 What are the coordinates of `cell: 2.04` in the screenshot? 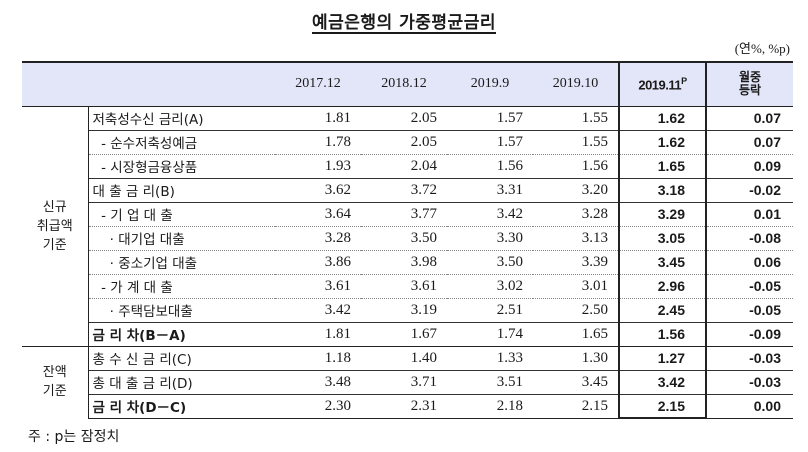 It's located at (404, 165).